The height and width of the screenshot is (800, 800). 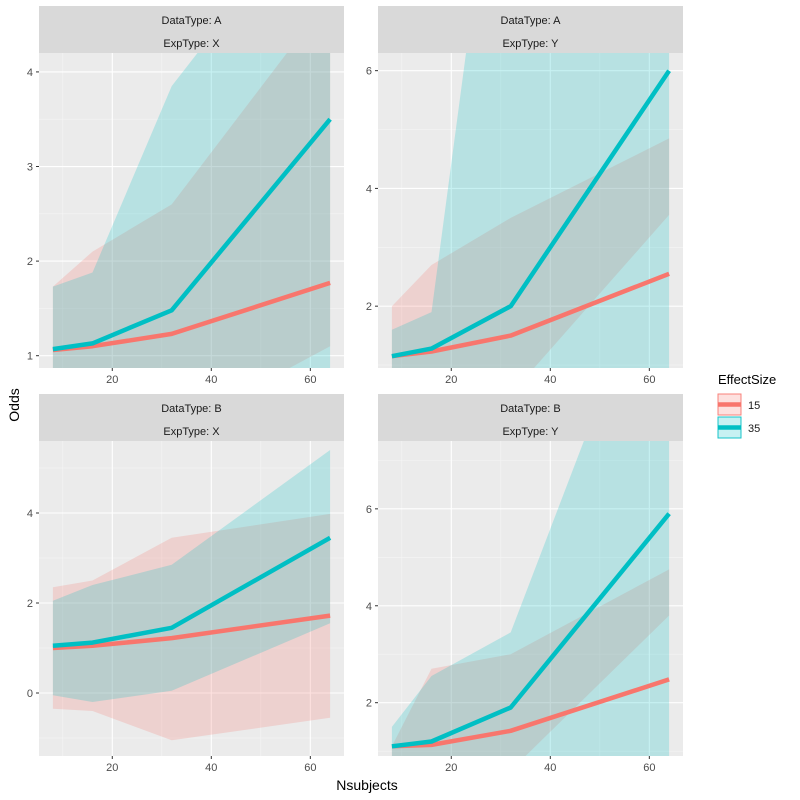 I want to click on y-tick-label: 1, so click(x=30, y=357).